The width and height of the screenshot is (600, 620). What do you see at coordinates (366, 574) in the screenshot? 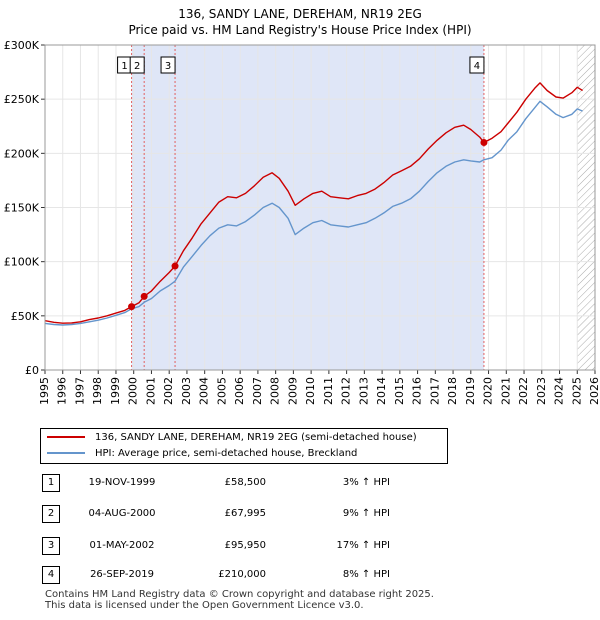
I see `transaction-hpi: 8% ↑ HPI` at bounding box center [366, 574].